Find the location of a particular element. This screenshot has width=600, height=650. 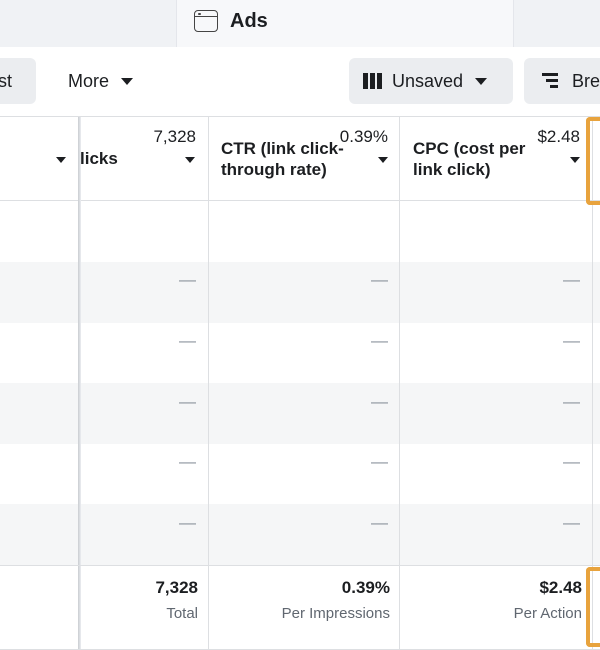

column-header-link-clicks-label: licks is located at coordinates (99, 158).